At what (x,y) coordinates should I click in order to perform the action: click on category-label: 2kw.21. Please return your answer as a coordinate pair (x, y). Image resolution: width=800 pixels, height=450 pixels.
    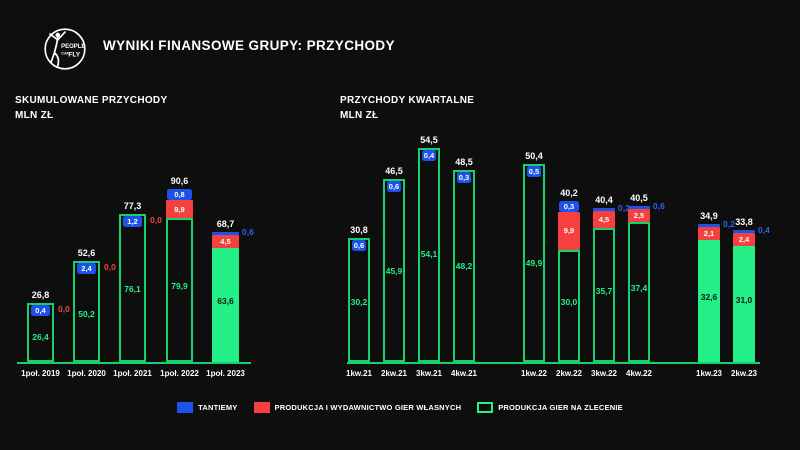
    Looking at the image, I should click on (394, 373).